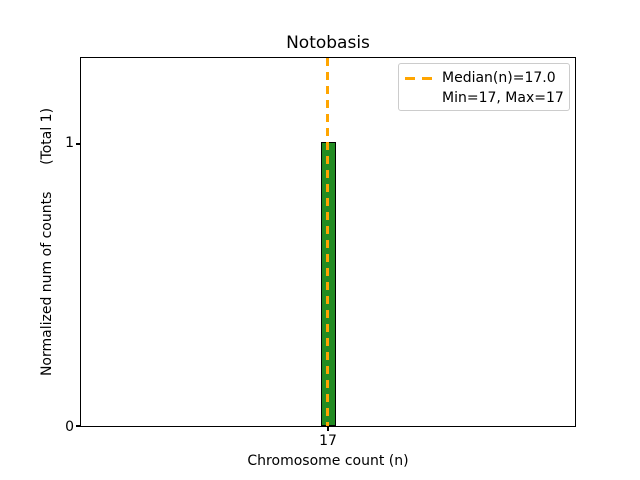 This screenshot has height=480, width=640. Describe the element at coordinates (328, 441) in the screenshot. I see `x-tick-label-17: 17` at that location.